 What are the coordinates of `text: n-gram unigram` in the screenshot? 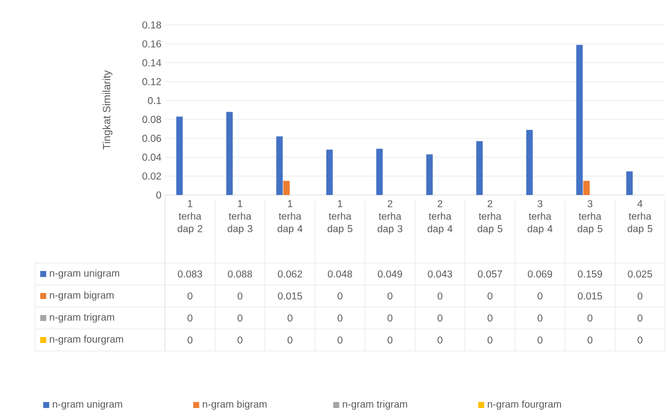 It's located at (87, 405).